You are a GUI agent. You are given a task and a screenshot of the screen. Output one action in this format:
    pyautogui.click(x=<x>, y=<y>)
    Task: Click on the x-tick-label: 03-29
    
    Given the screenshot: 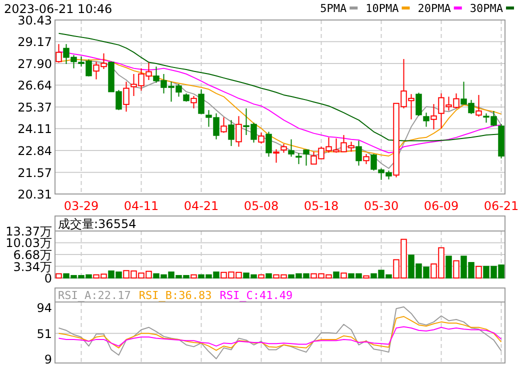 What is the action you would take?
    pyautogui.click(x=81, y=206)
    